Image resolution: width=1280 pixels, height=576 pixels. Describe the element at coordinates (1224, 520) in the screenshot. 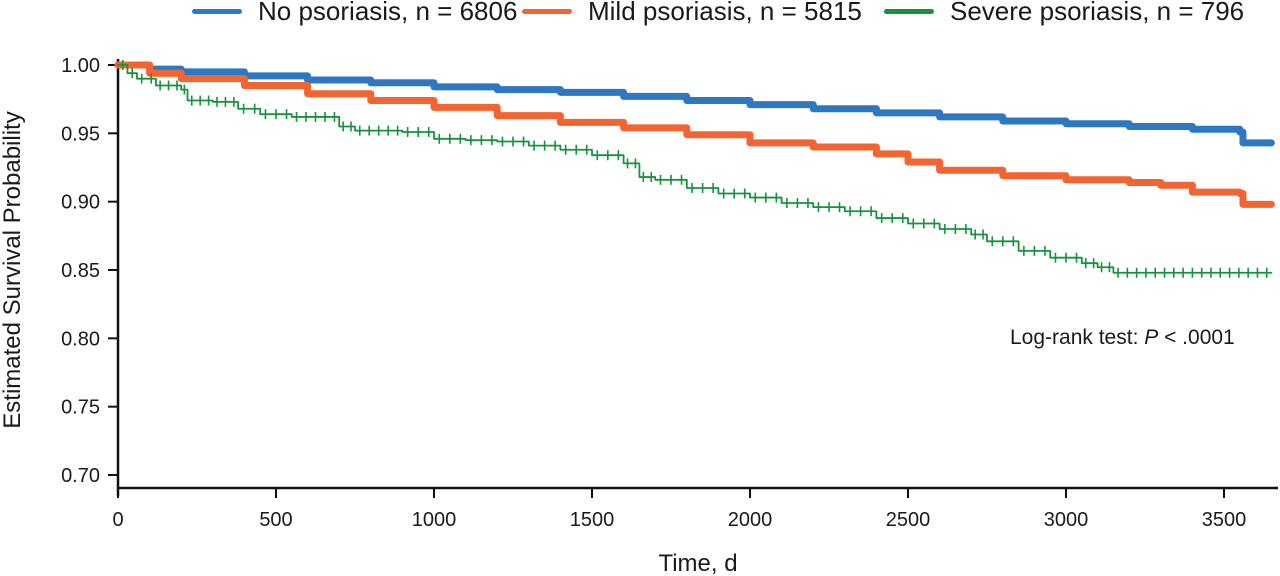

I see `x-tick-label: 3500` at that location.